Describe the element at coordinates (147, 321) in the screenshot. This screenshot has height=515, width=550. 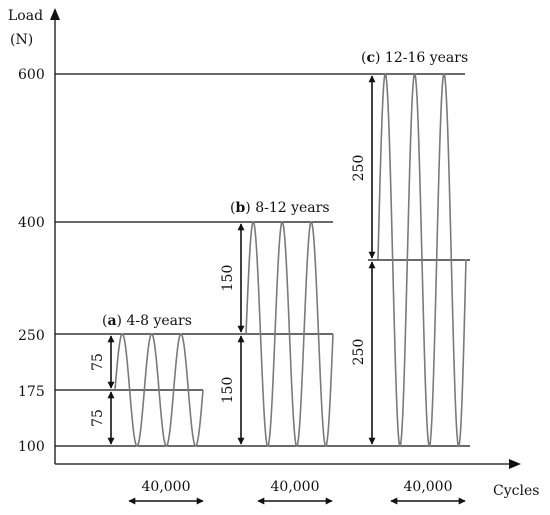
I see `panel-a-title: (a) 4-8 years` at that location.